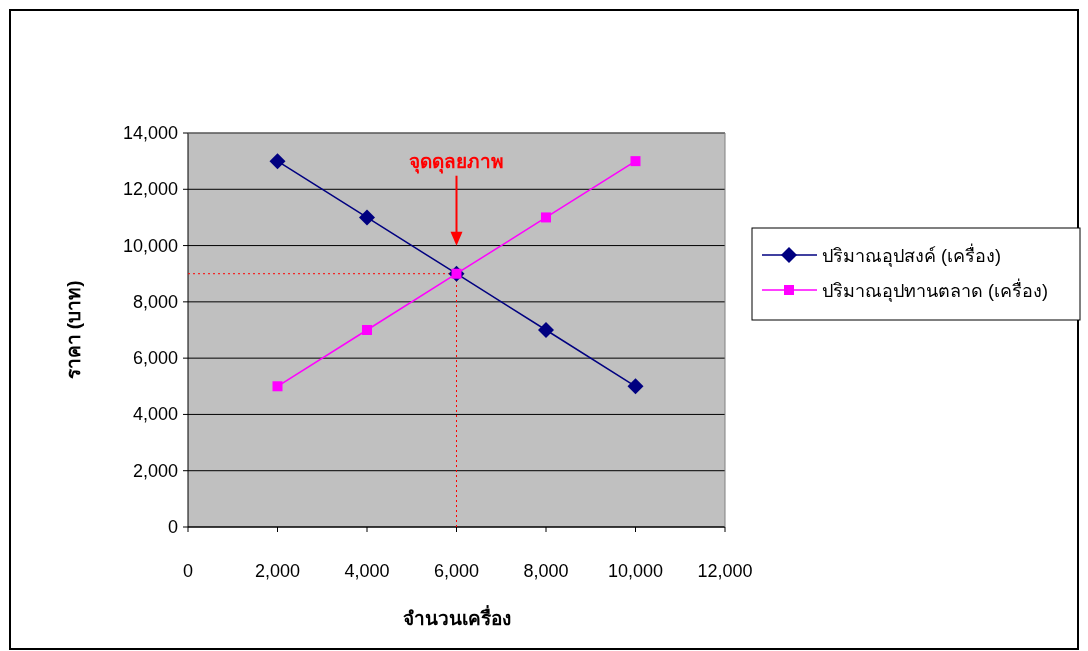 This screenshot has height=651, width=1088. Describe the element at coordinates (635, 571) in the screenshot. I see `x-tick-label: 10,000` at that location.